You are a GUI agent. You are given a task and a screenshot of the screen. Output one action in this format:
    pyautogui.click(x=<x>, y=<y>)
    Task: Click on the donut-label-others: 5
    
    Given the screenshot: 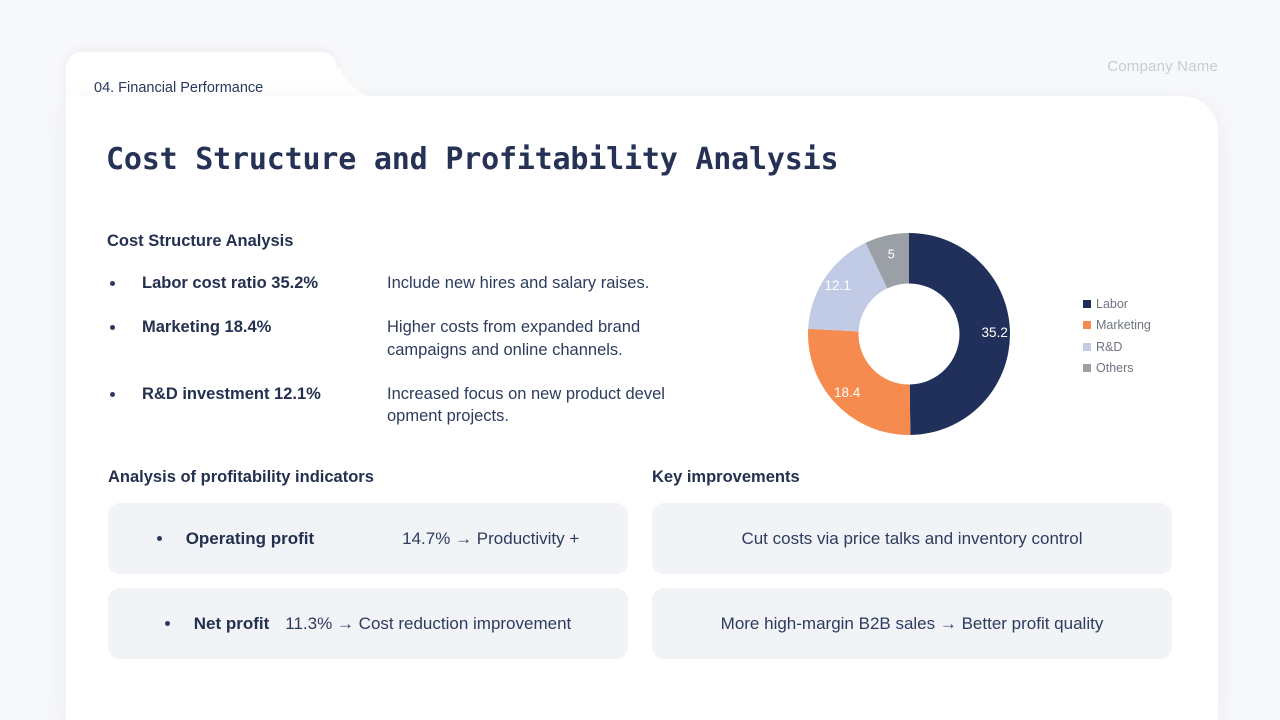 What is the action you would take?
    pyautogui.click(x=891, y=254)
    